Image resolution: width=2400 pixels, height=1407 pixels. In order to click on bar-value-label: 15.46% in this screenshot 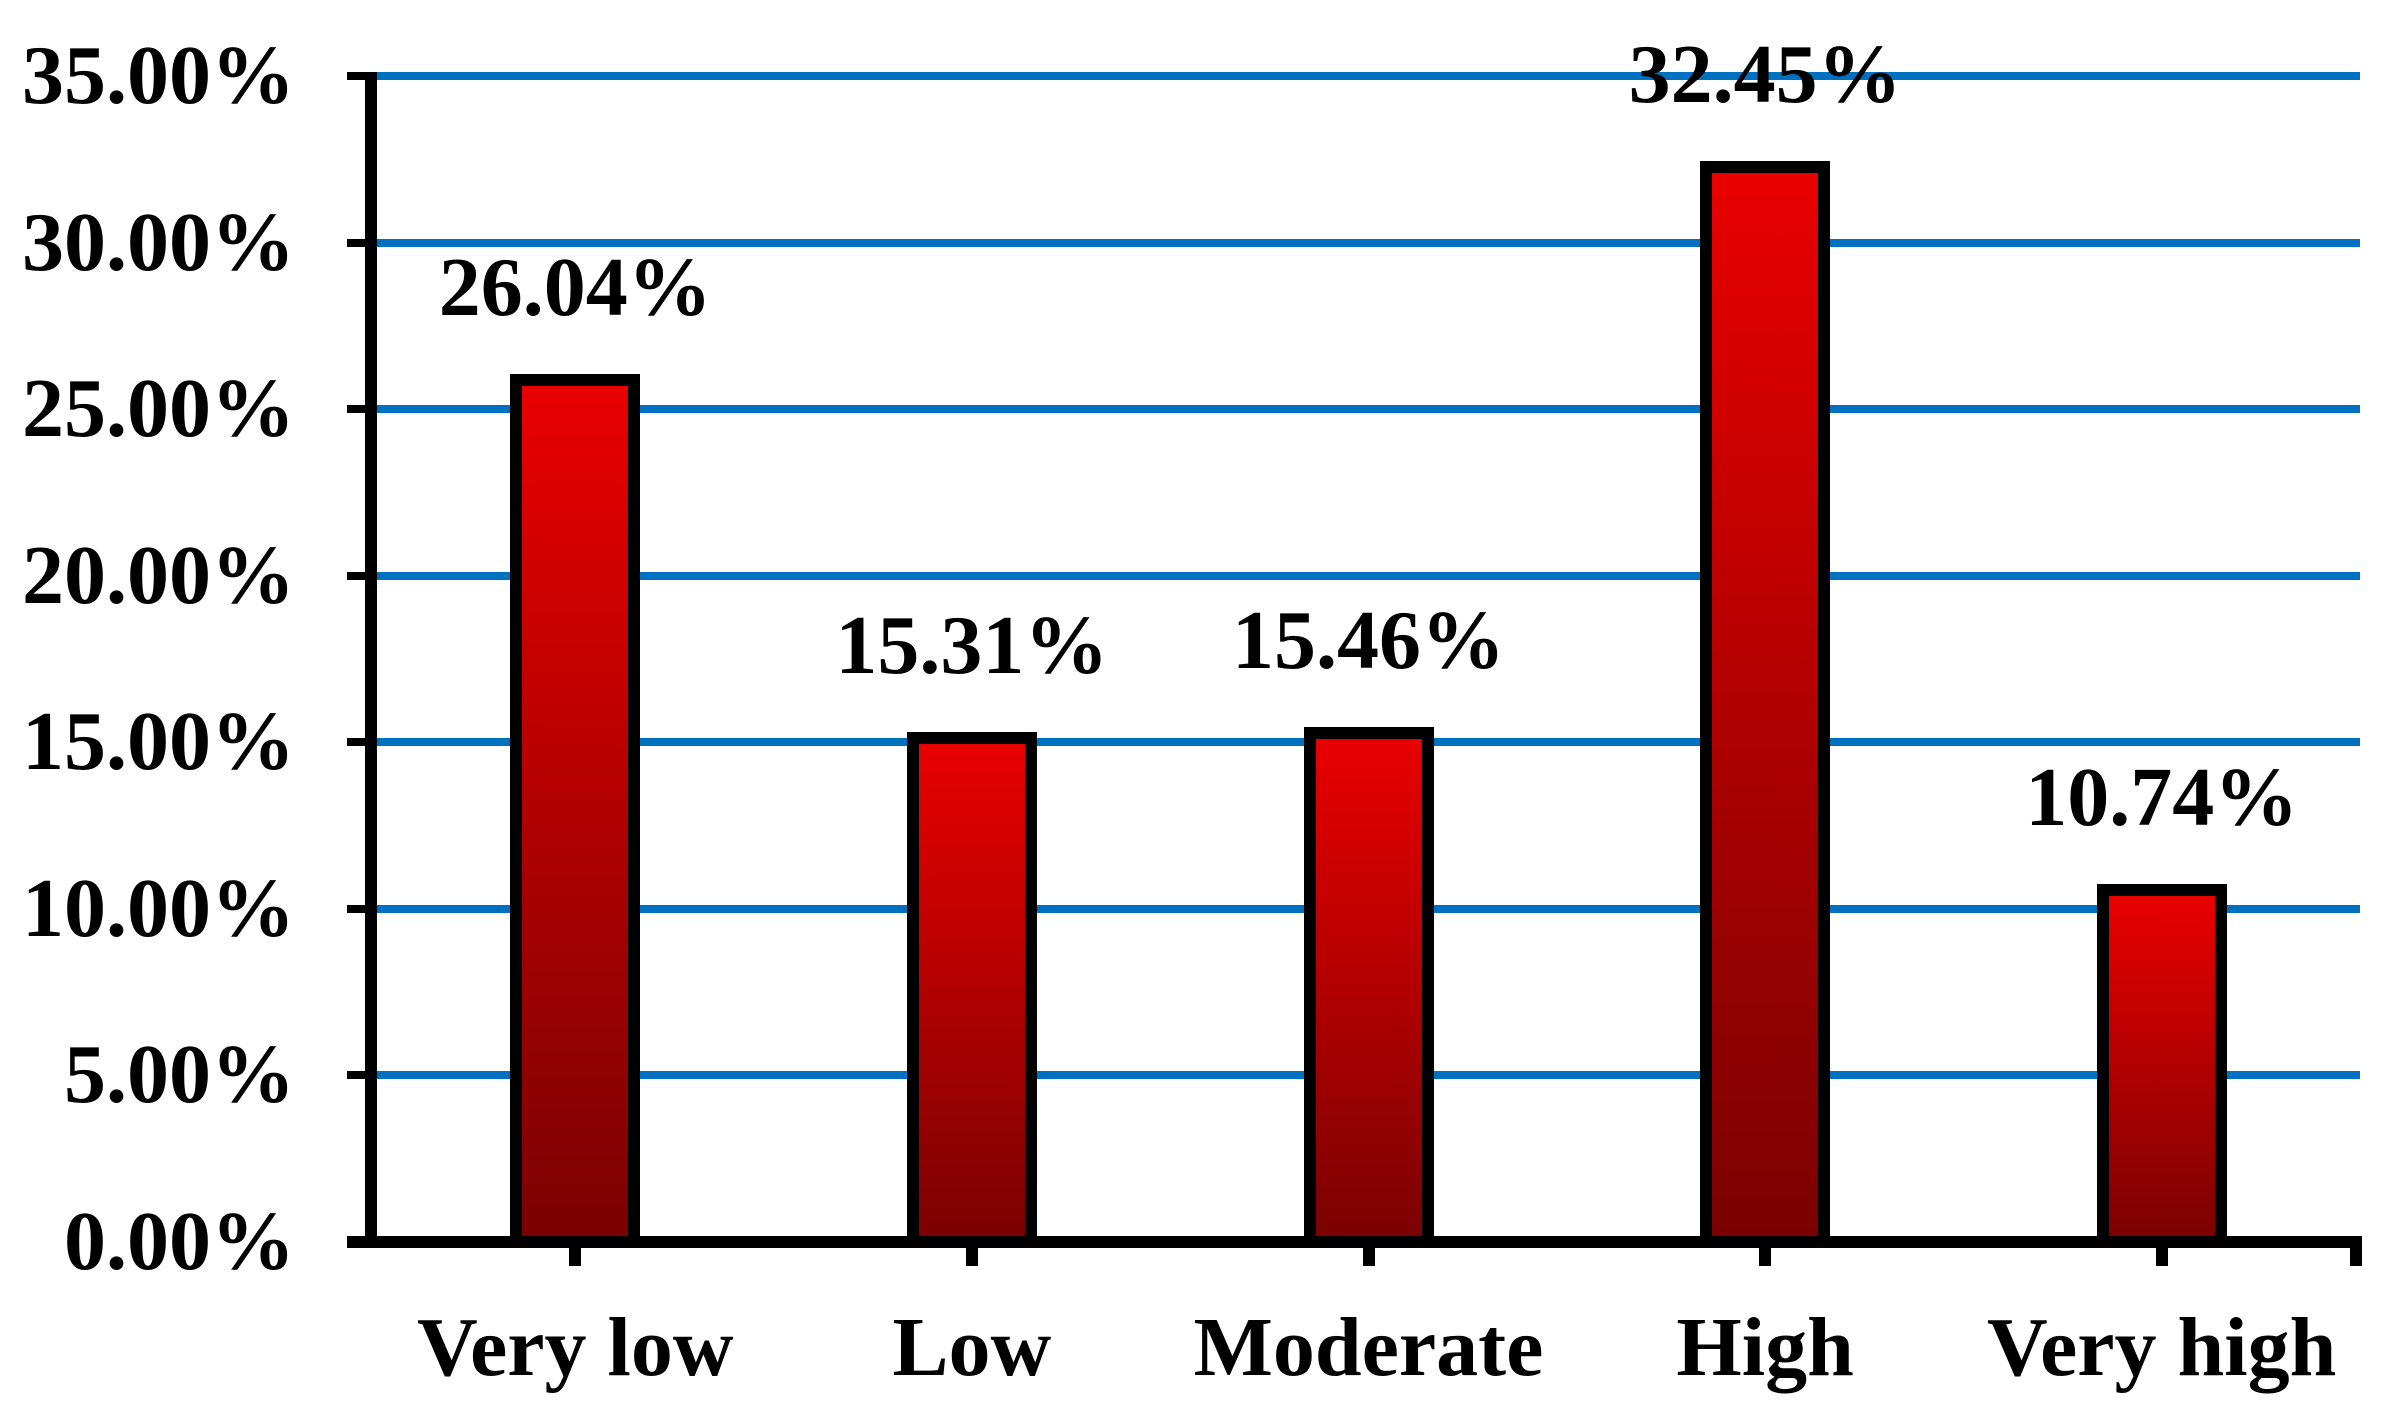, I will do `click(1368, 640)`.